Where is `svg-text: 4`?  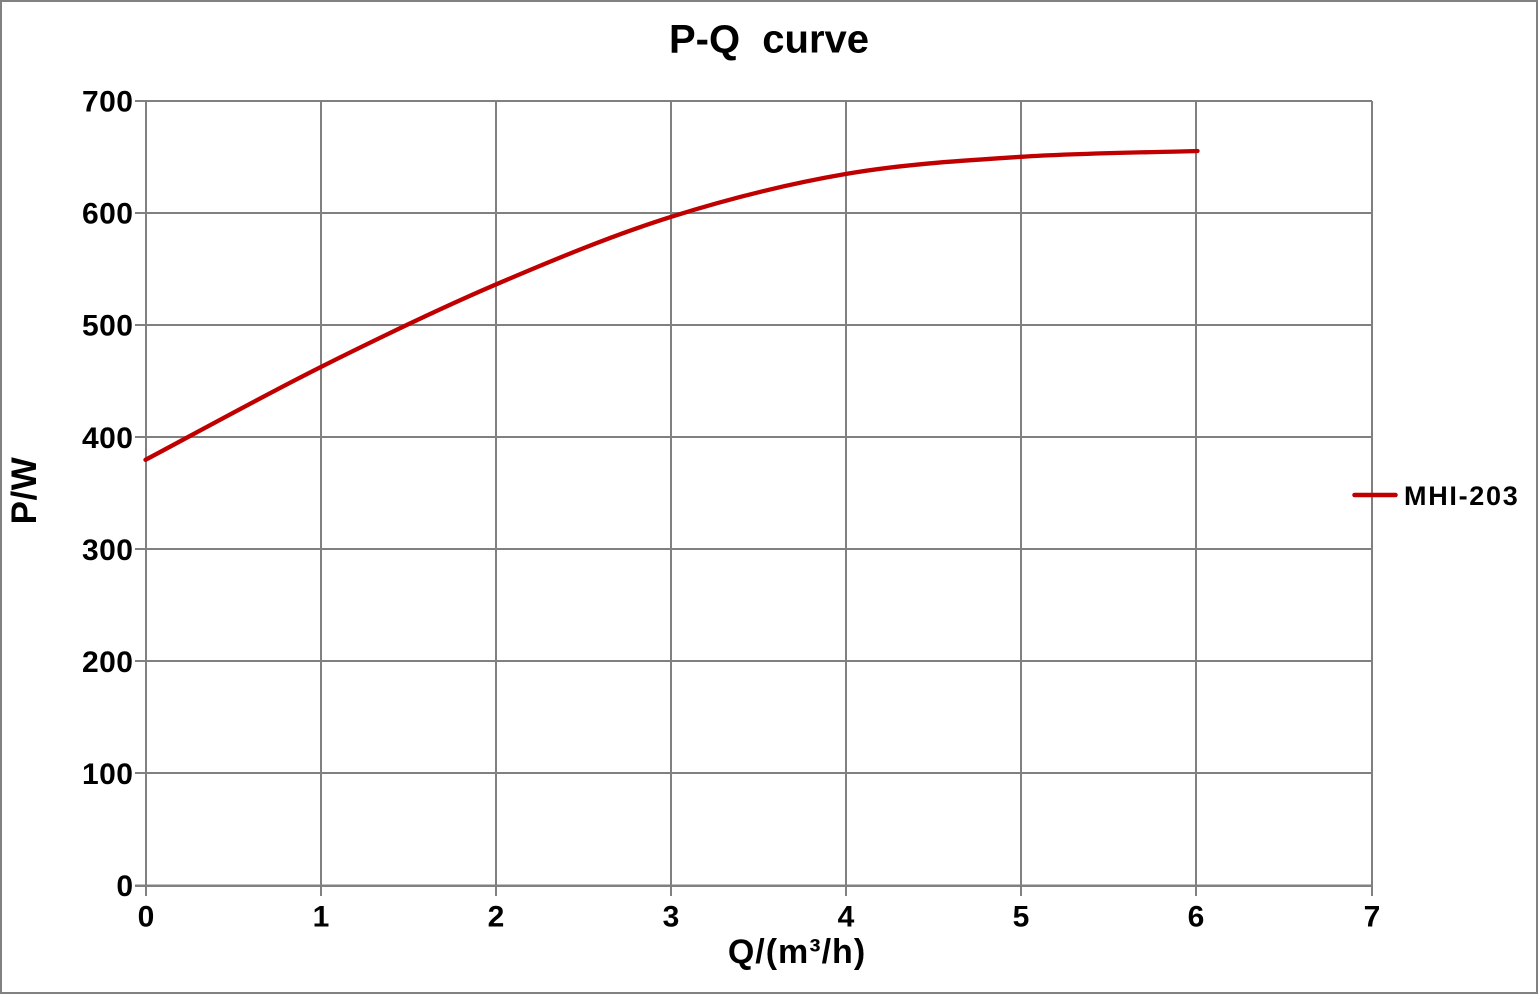 svg-text: 4 is located at coordinates (846, 917).